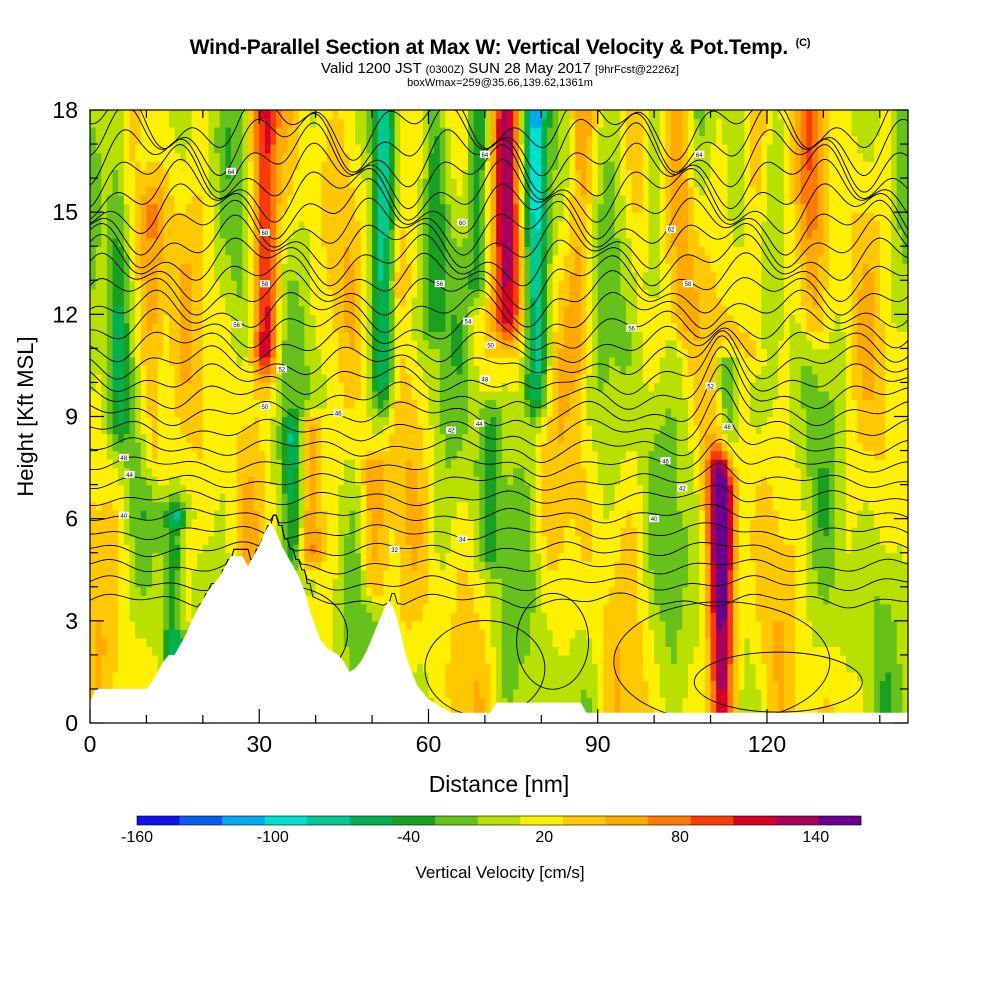 This screenshot has height=1000, width=1000. I want to click on contour-label: 50, so click(490, 345).